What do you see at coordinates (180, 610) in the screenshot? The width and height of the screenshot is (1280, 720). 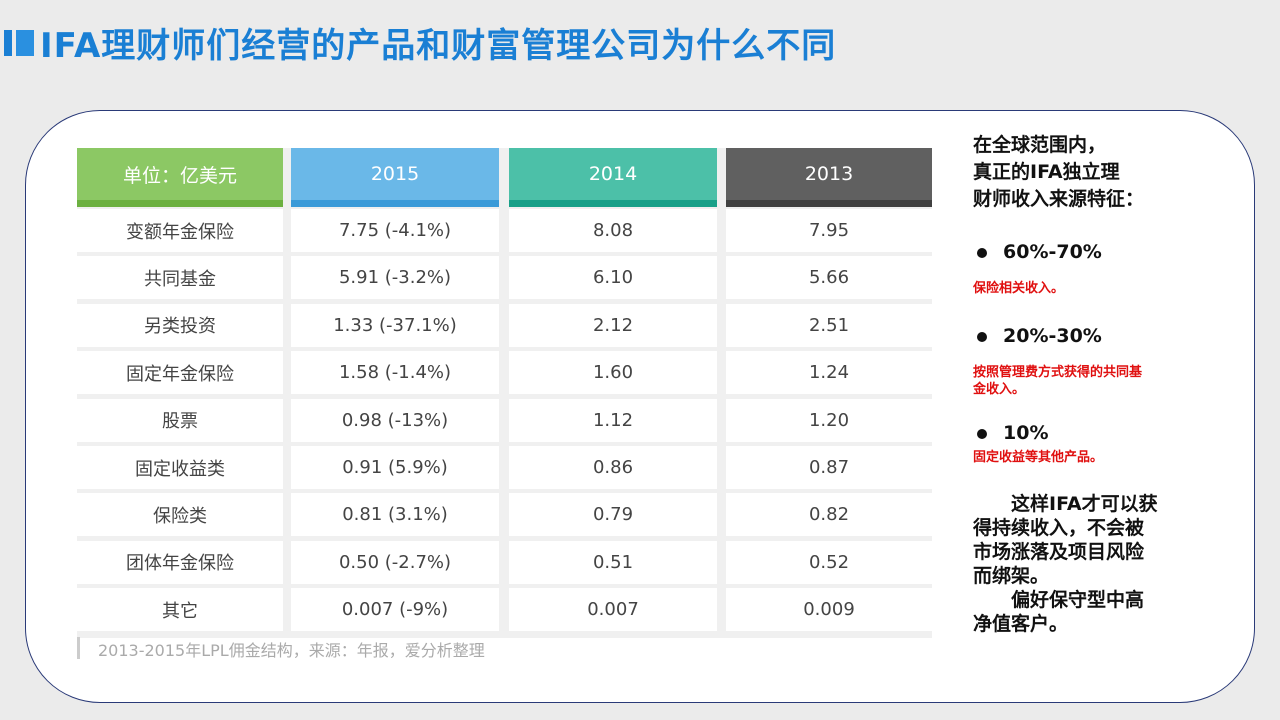 I see `table-cell: 其它` at bounding box center [180, 610].